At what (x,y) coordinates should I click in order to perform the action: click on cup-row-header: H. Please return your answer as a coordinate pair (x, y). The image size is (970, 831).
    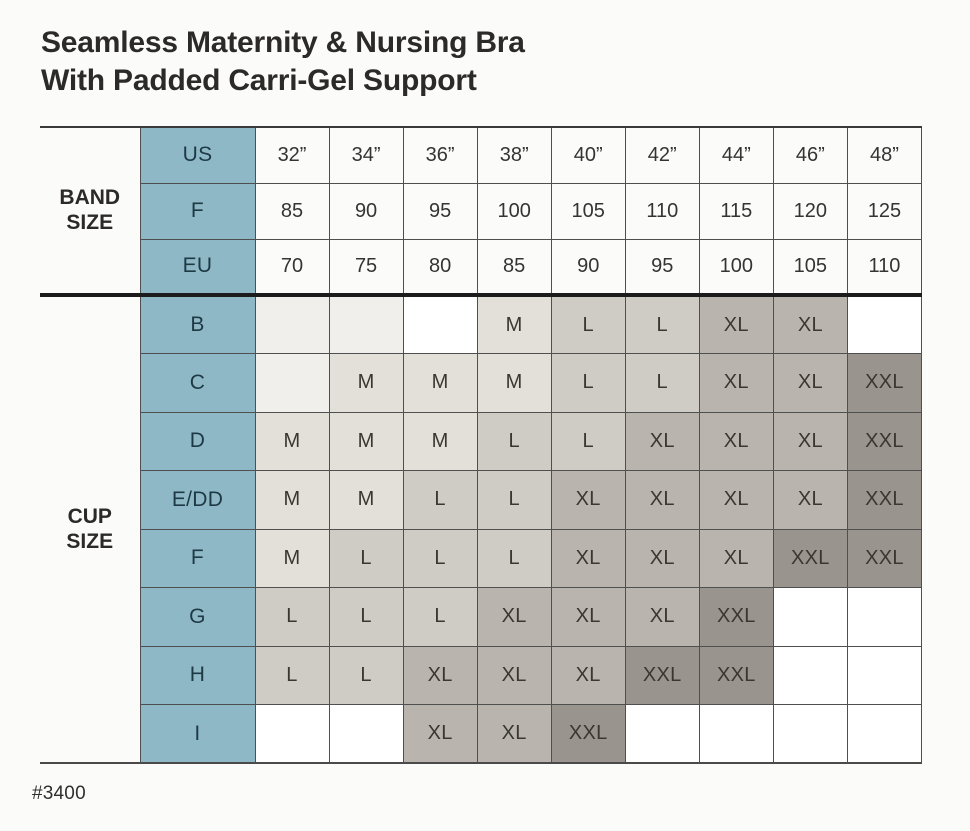
    Looking at the image, I should click on (197, 675).